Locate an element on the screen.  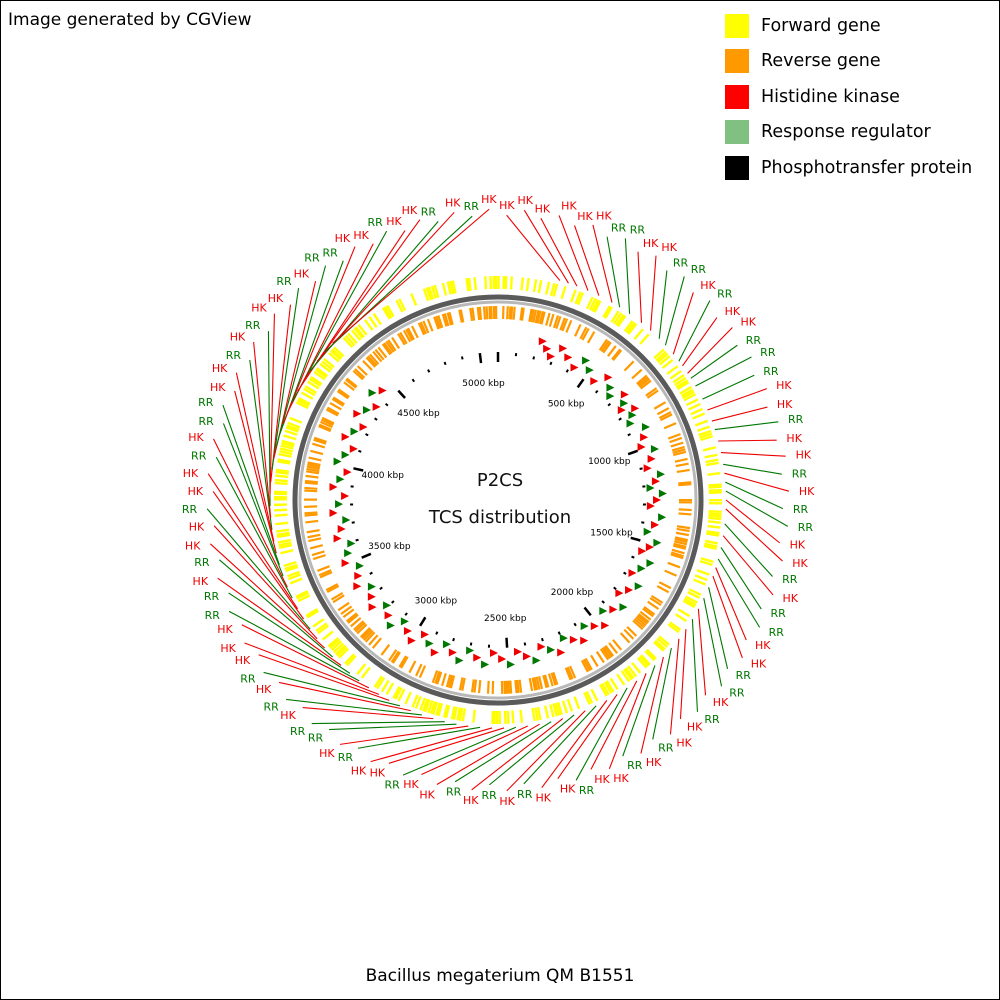
histidine-kinase-swatch is located at coordinates (737, 96).